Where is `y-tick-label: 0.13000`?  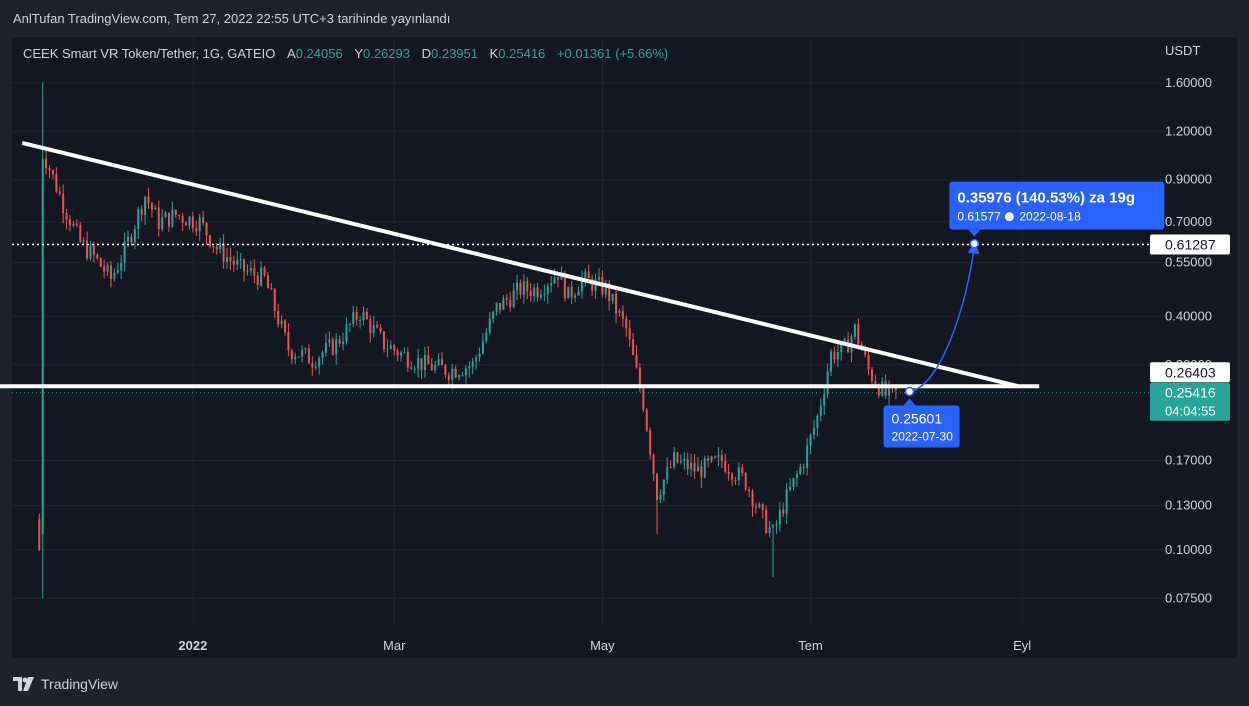 y-tick-label: 0.13000 is located at coordinates (1188, 505).